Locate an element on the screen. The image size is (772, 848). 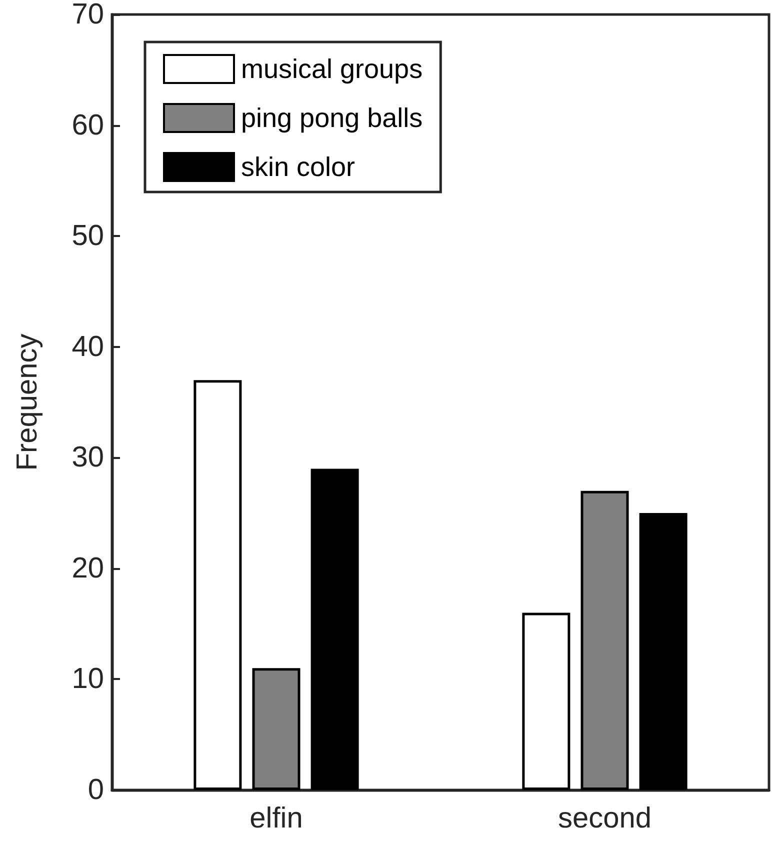
y-tick-label: 20 is located at coordinates (88, 568).